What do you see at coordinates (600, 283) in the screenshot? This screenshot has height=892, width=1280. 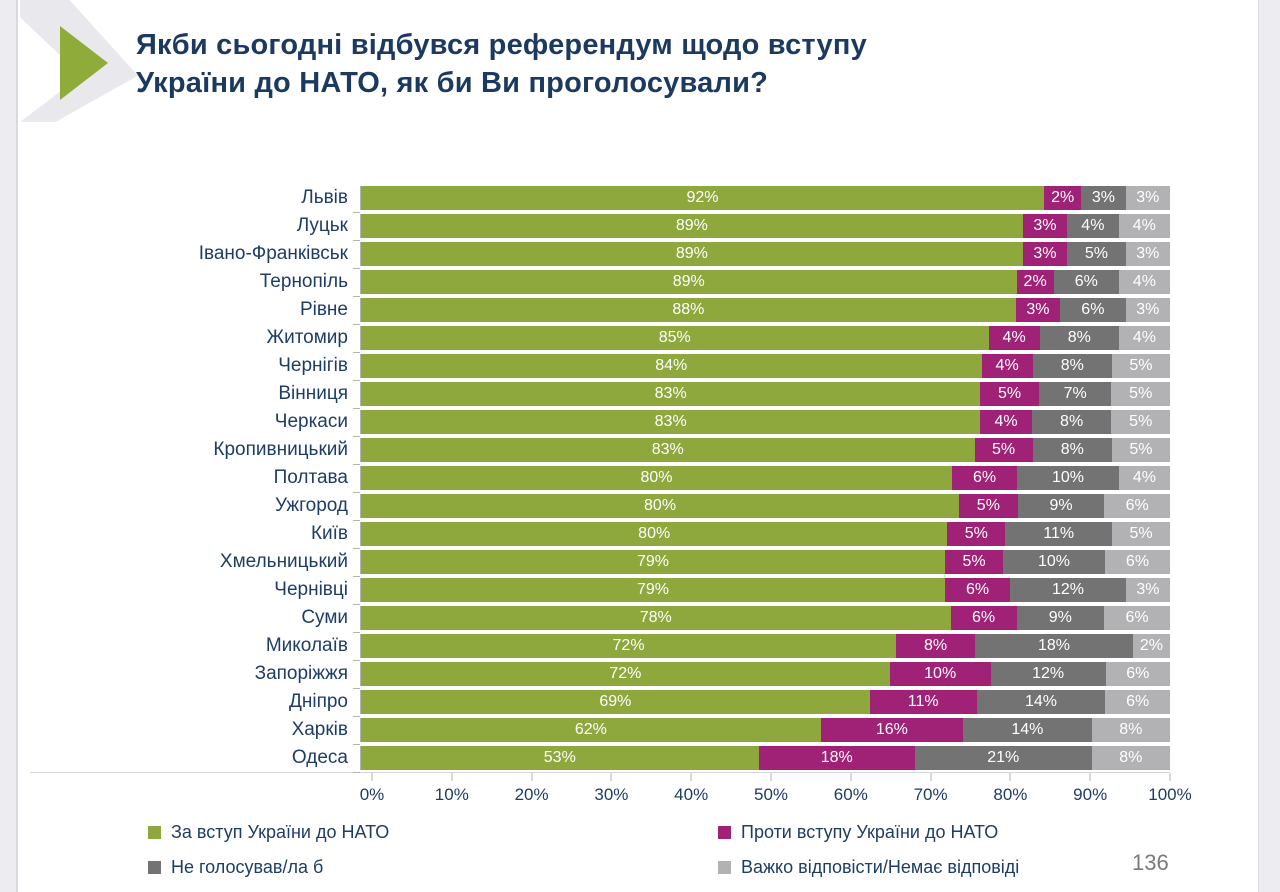 I see `chart-row: Тернопіль 89% 2% 6% 4%` at bounding box center [600, 283].